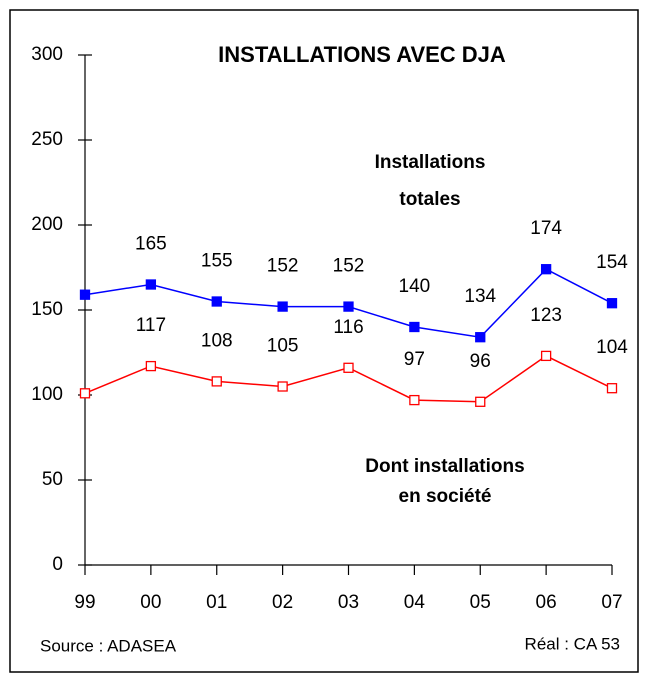 The width and height of the screenshot is (650, 687). Describe the element at coordinates (348, 327) in the screenshot. I see `data-label: 116` at that location.